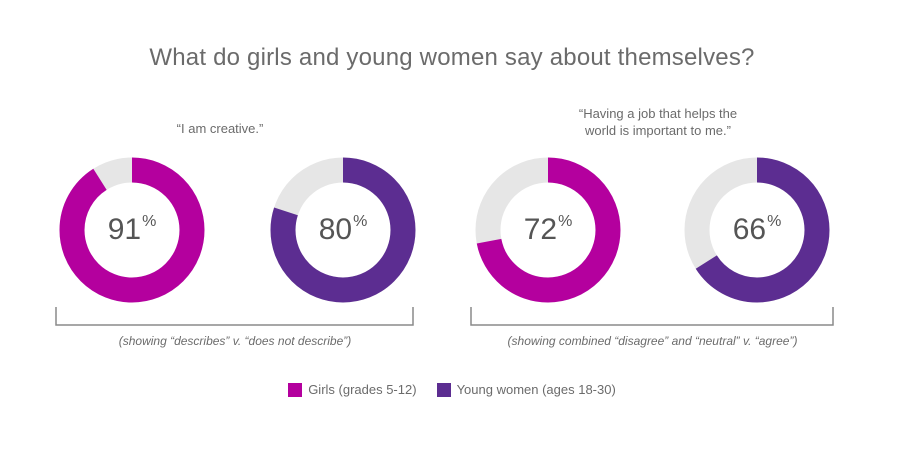  I want to click on donut-value-number: 91, so click(124, 229).